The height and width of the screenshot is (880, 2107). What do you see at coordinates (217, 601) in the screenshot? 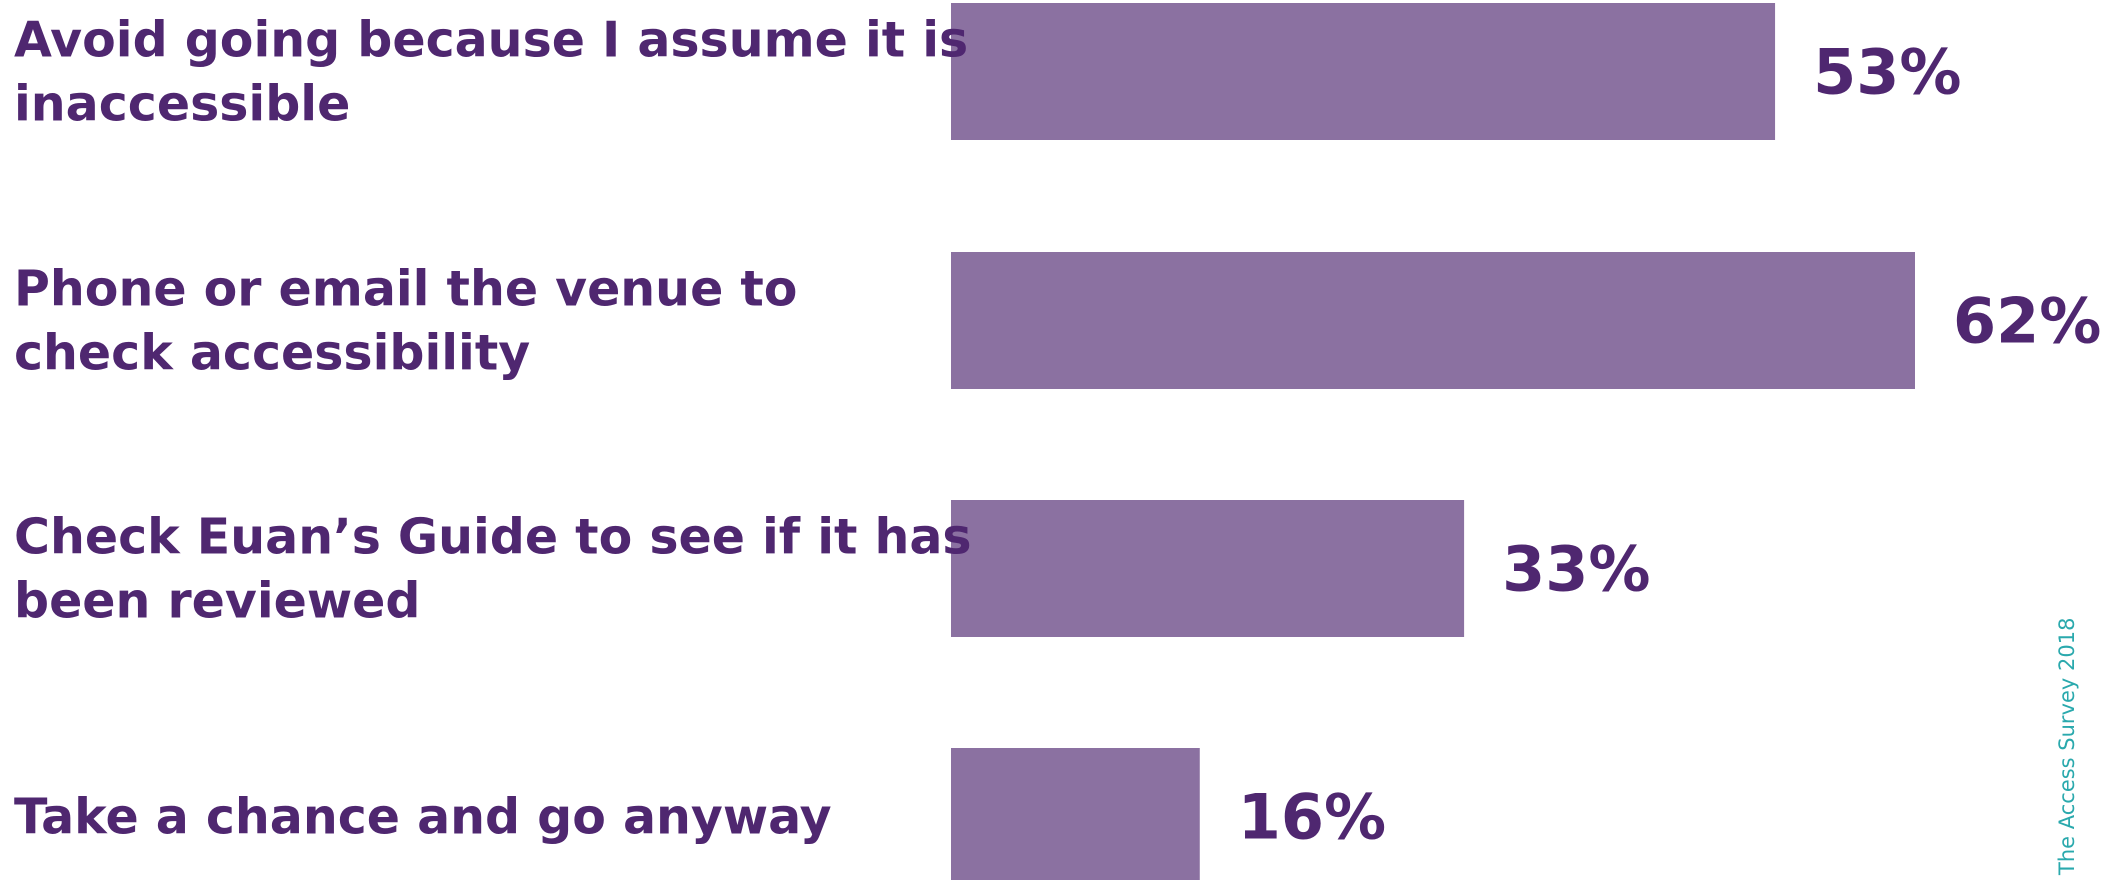
I see `category-label-3-line-2: been reviewed` at bounding box center [217, 601].